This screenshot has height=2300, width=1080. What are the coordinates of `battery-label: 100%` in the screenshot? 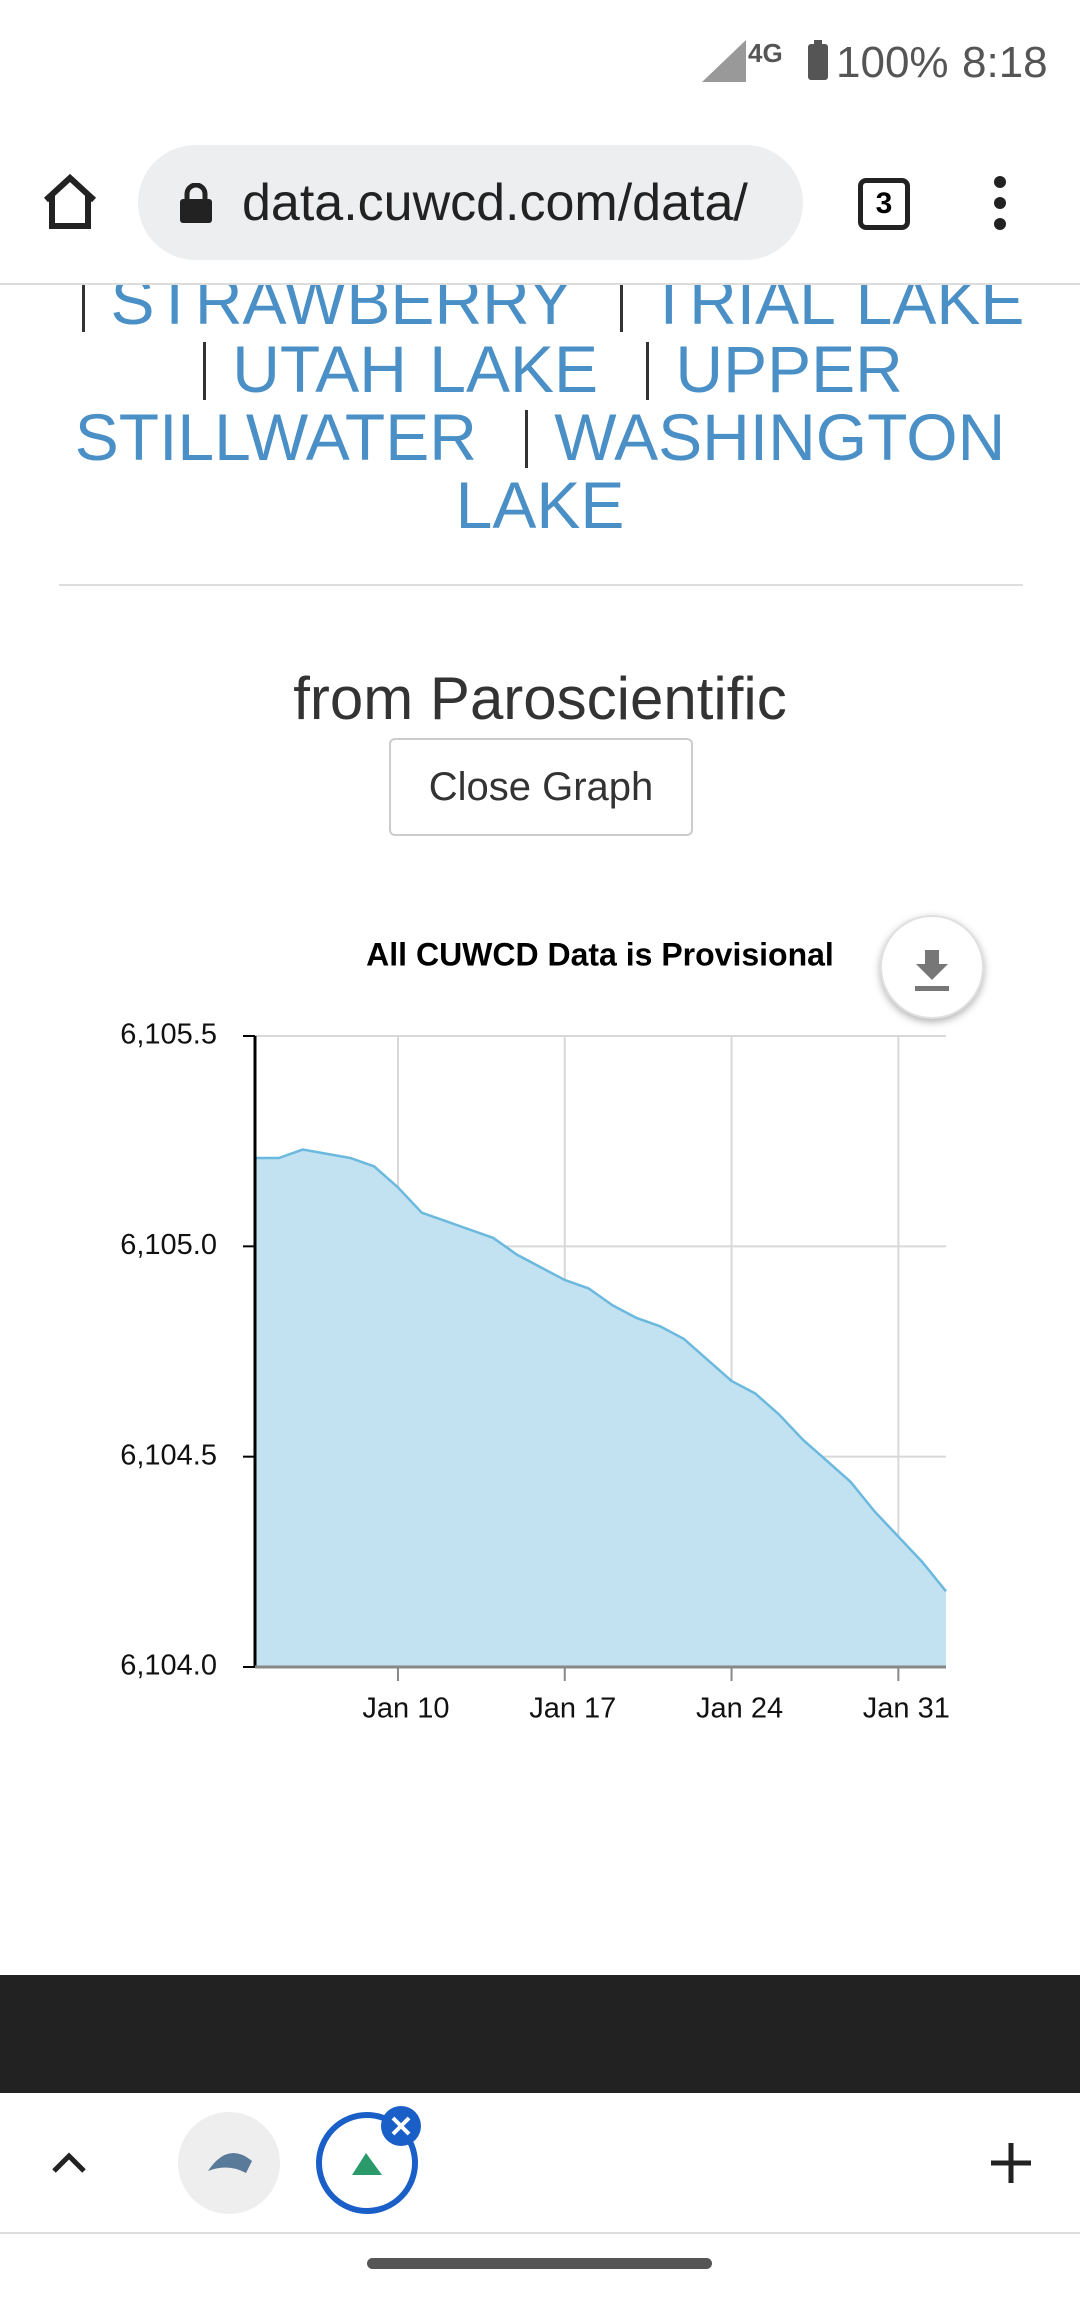 It's located at (892, 62).